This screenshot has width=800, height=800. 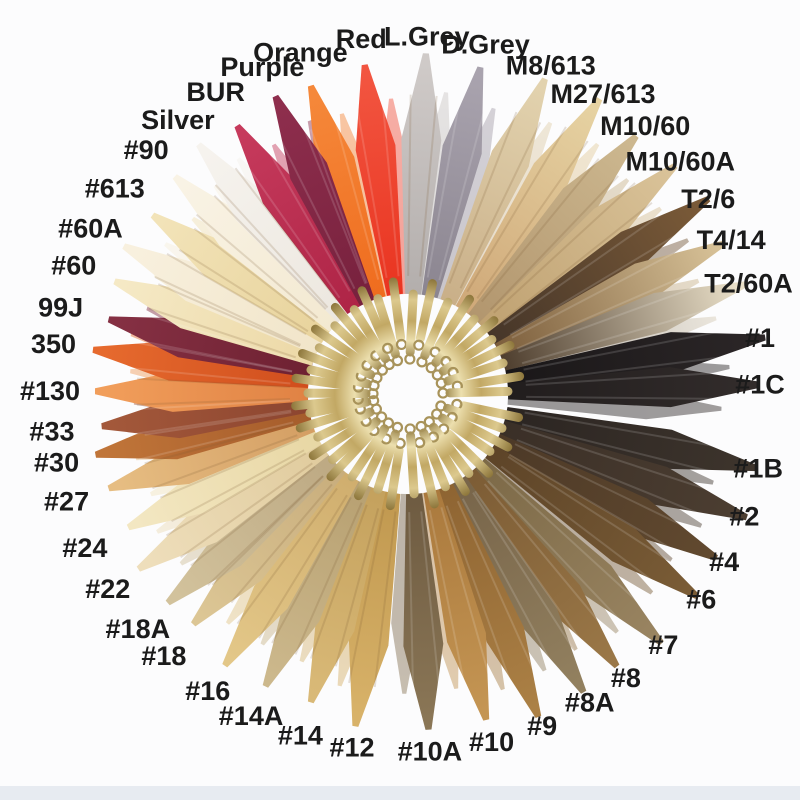 I want to click on swatch-label: #613, so click(x=115, y=189).